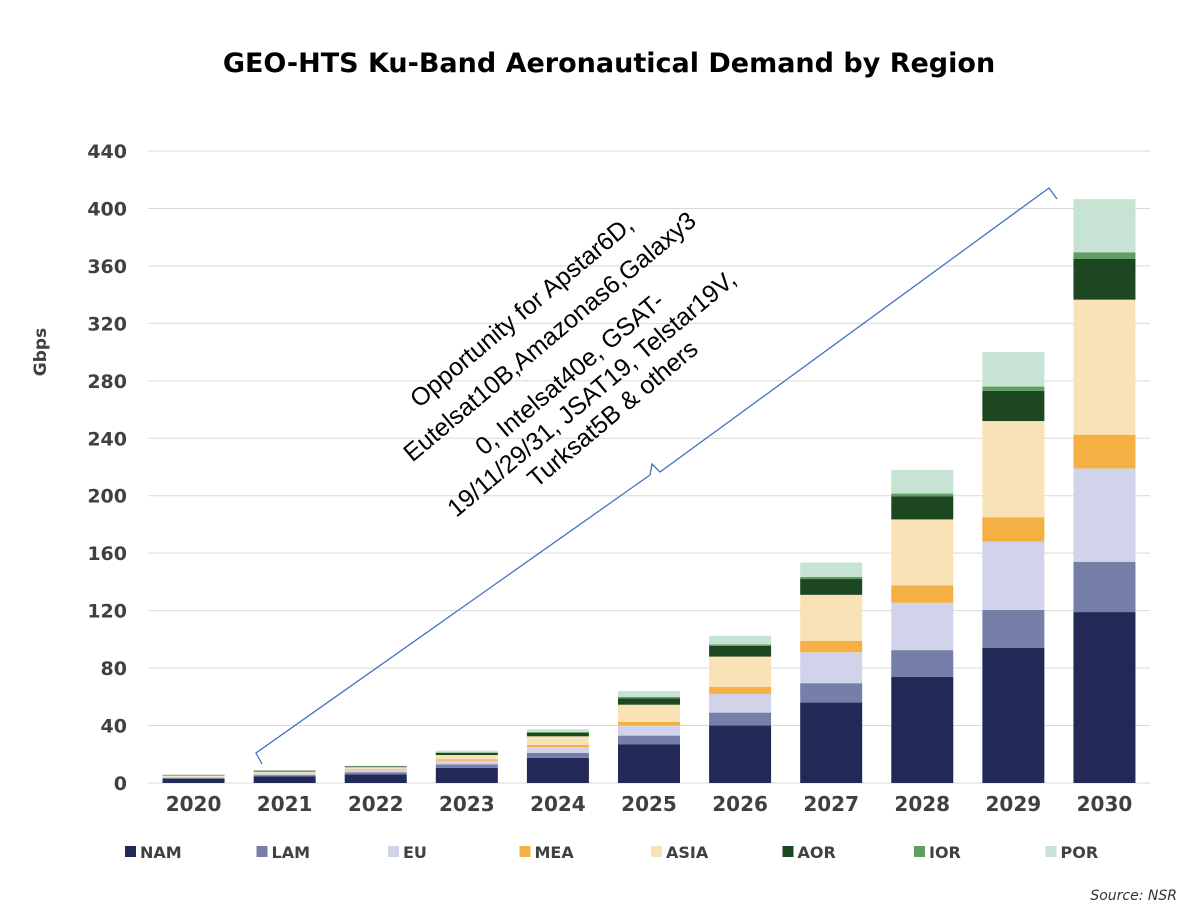 Image resolution: width=1196 pixels, height=922 pixels. Describe the element at coordinates (1013, 529) in the screenshot. I see `bar-mea-2029` at that location.